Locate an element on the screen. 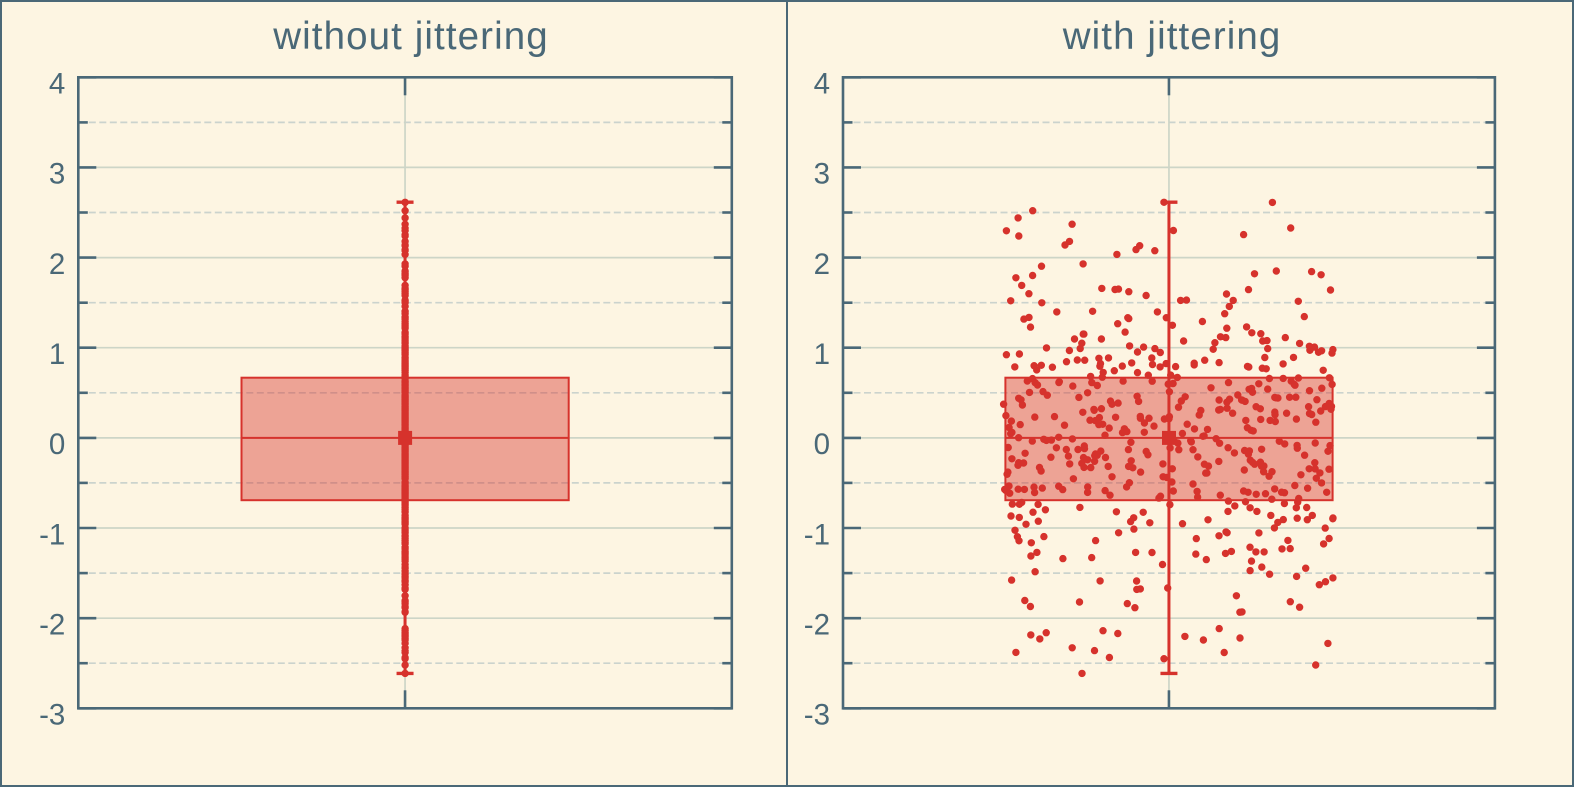  svg-text: without jittering is located at coordinates (410, 36).